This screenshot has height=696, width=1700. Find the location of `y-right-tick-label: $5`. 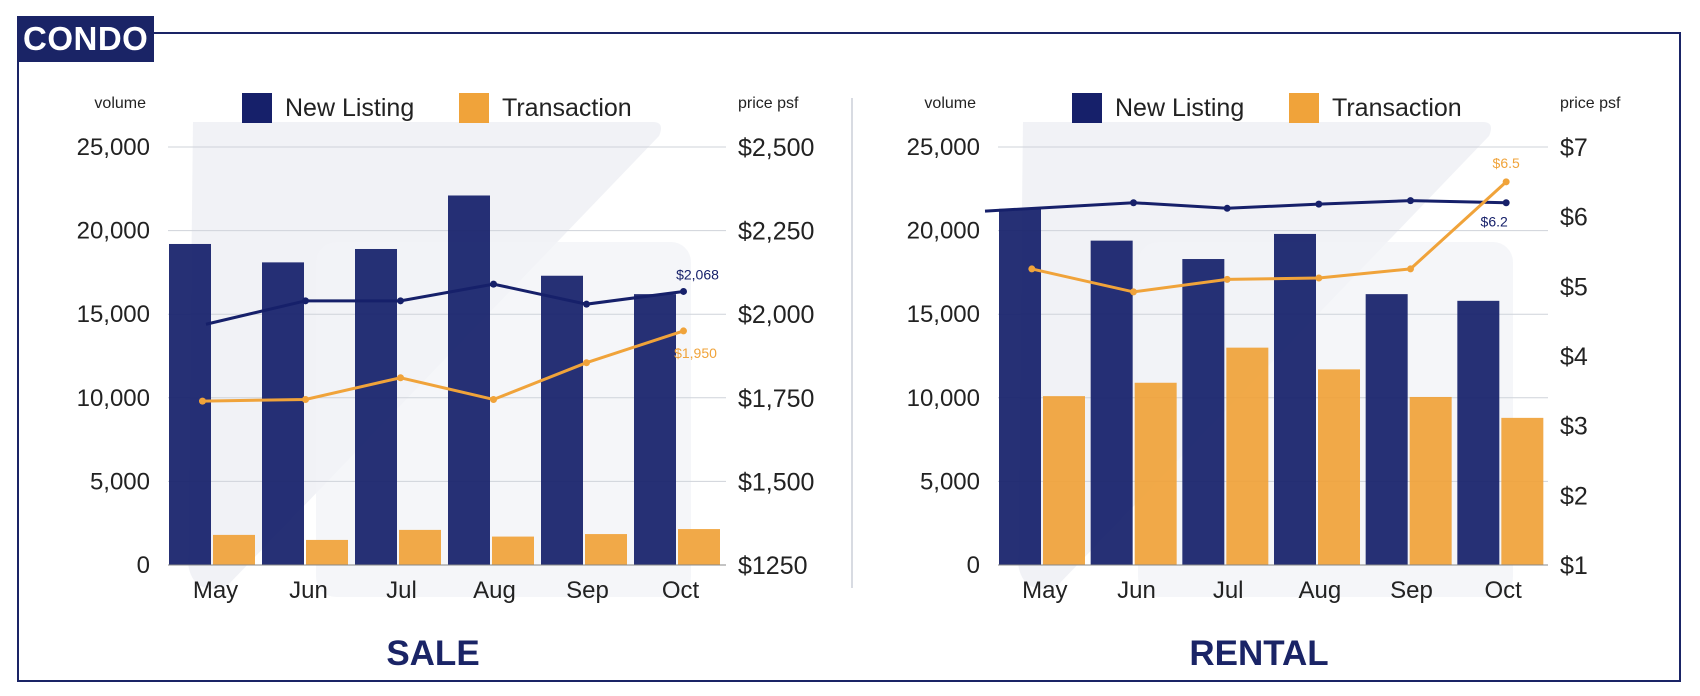

y-right-tick-label: $5 is located at coordinates (1574, 287).